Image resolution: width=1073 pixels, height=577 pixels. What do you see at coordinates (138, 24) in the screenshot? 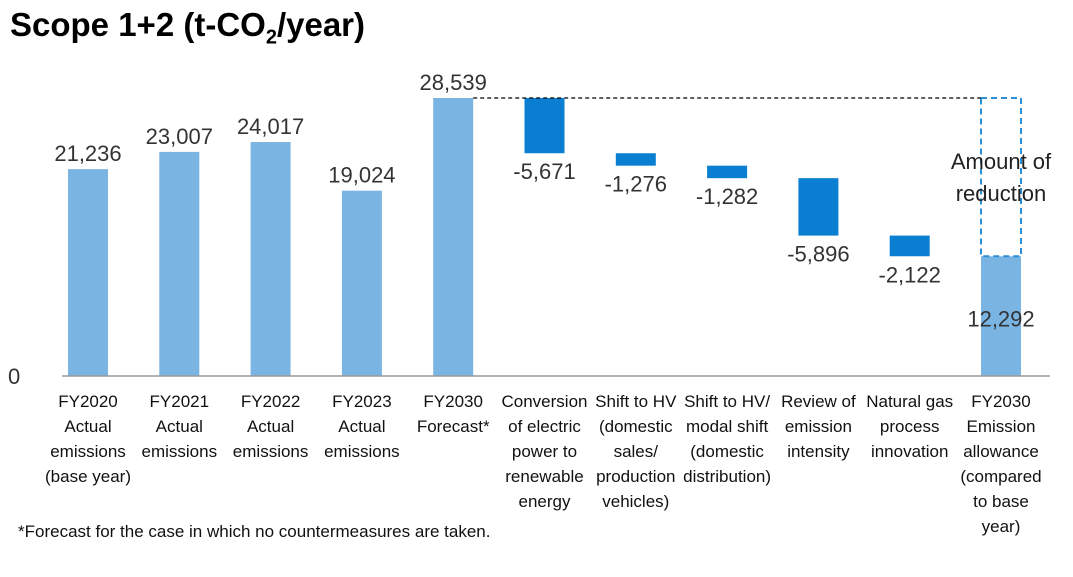
I see `chart-title-prefix: Scope 1+2 (t-CO` at bounding box center [138, 24].